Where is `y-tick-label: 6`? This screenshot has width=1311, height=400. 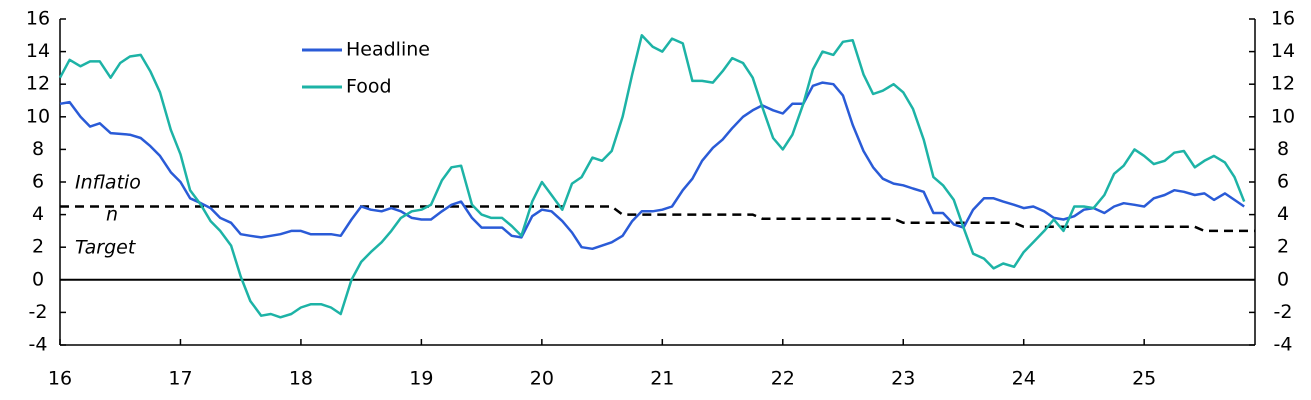
y-tick-label: 6 is located at coordinates (38, 182).